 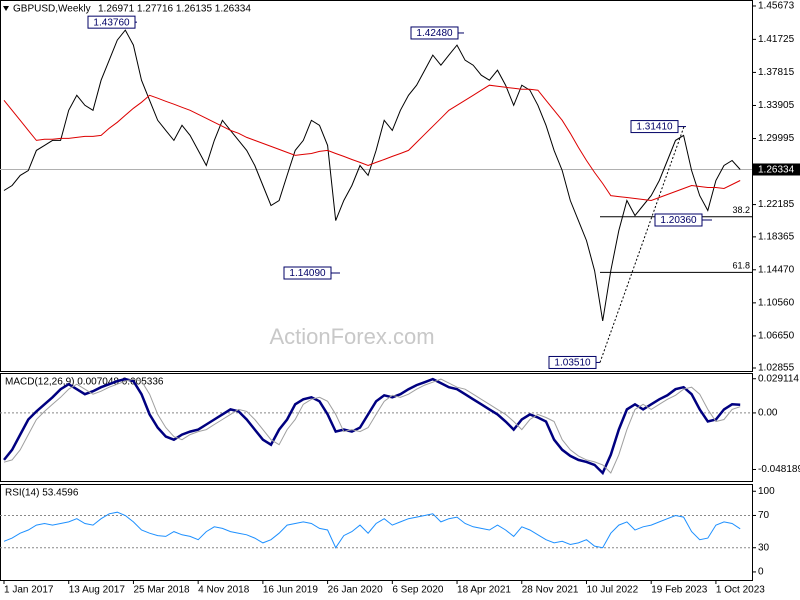 What do you see at coordinates (355, 590) in the screenshot?
I see `x-tick-label: 26 Jan 2020` at bounding box center [355, 590].